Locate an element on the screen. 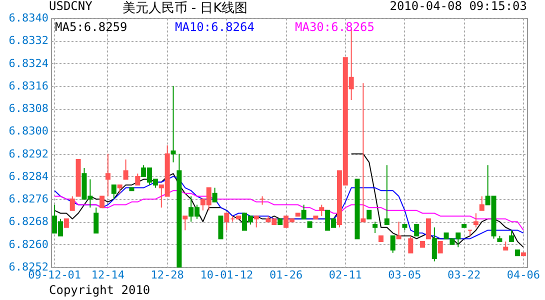 The width and height of the screenshot is (545, 300). x-tick-label: 03-05 is located at coordinates (405, 275).